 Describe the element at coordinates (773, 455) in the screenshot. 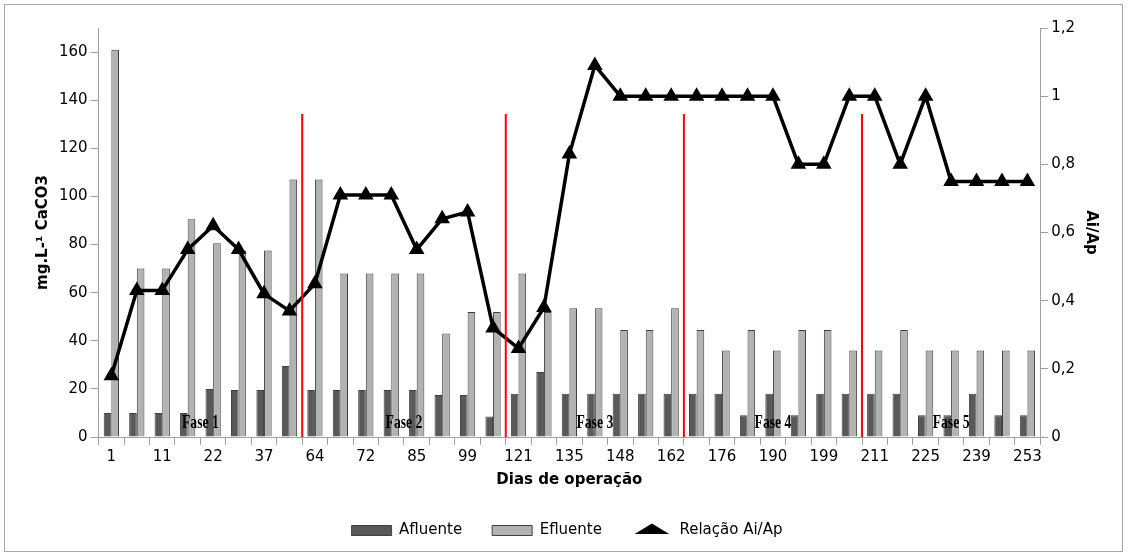

I see `x-tick-label: 190` at that location.